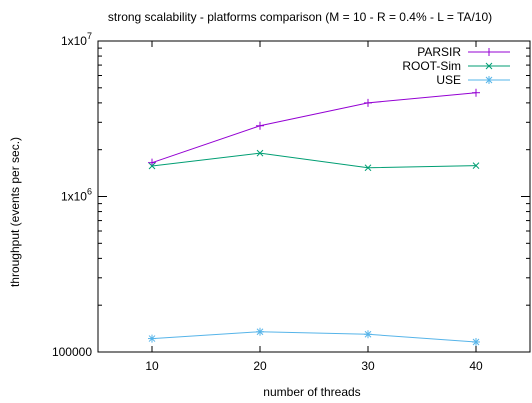 The width and height of the screenshot is (532, 403). I want to click on x-axis-label: number of threads, so click(311, 392).